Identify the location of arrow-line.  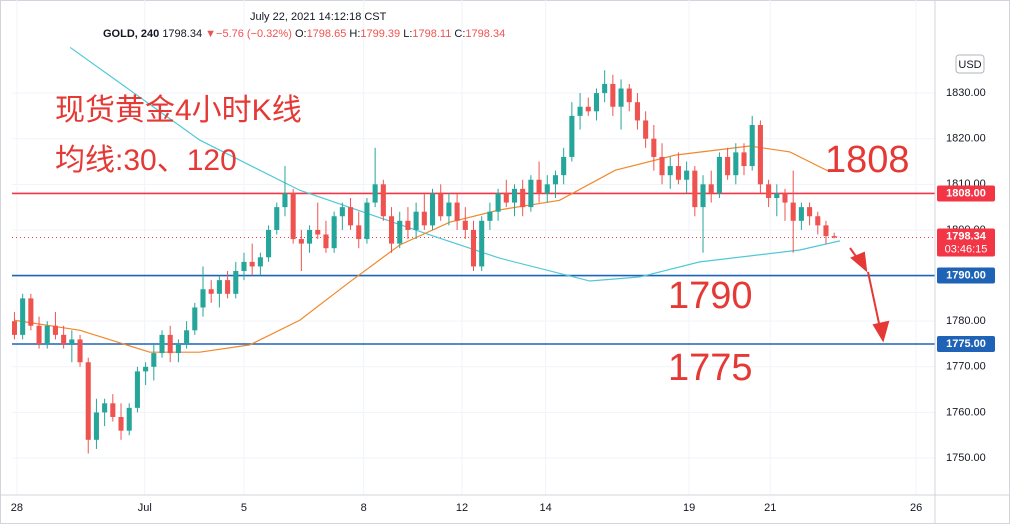
(874, 300).